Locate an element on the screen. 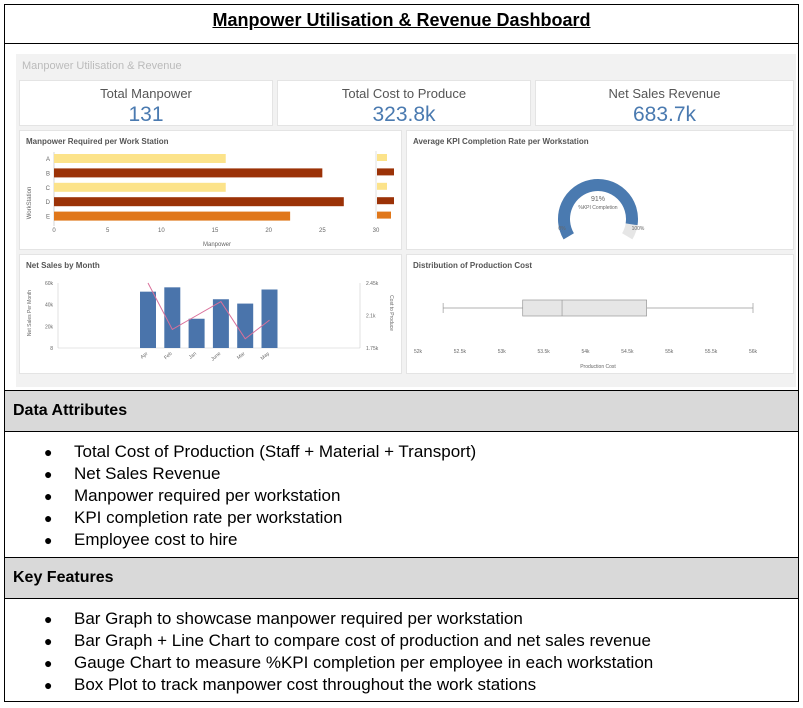 This screenshot has width=803, height=708. x-tick-label: June is located at coordinates (216, 357).